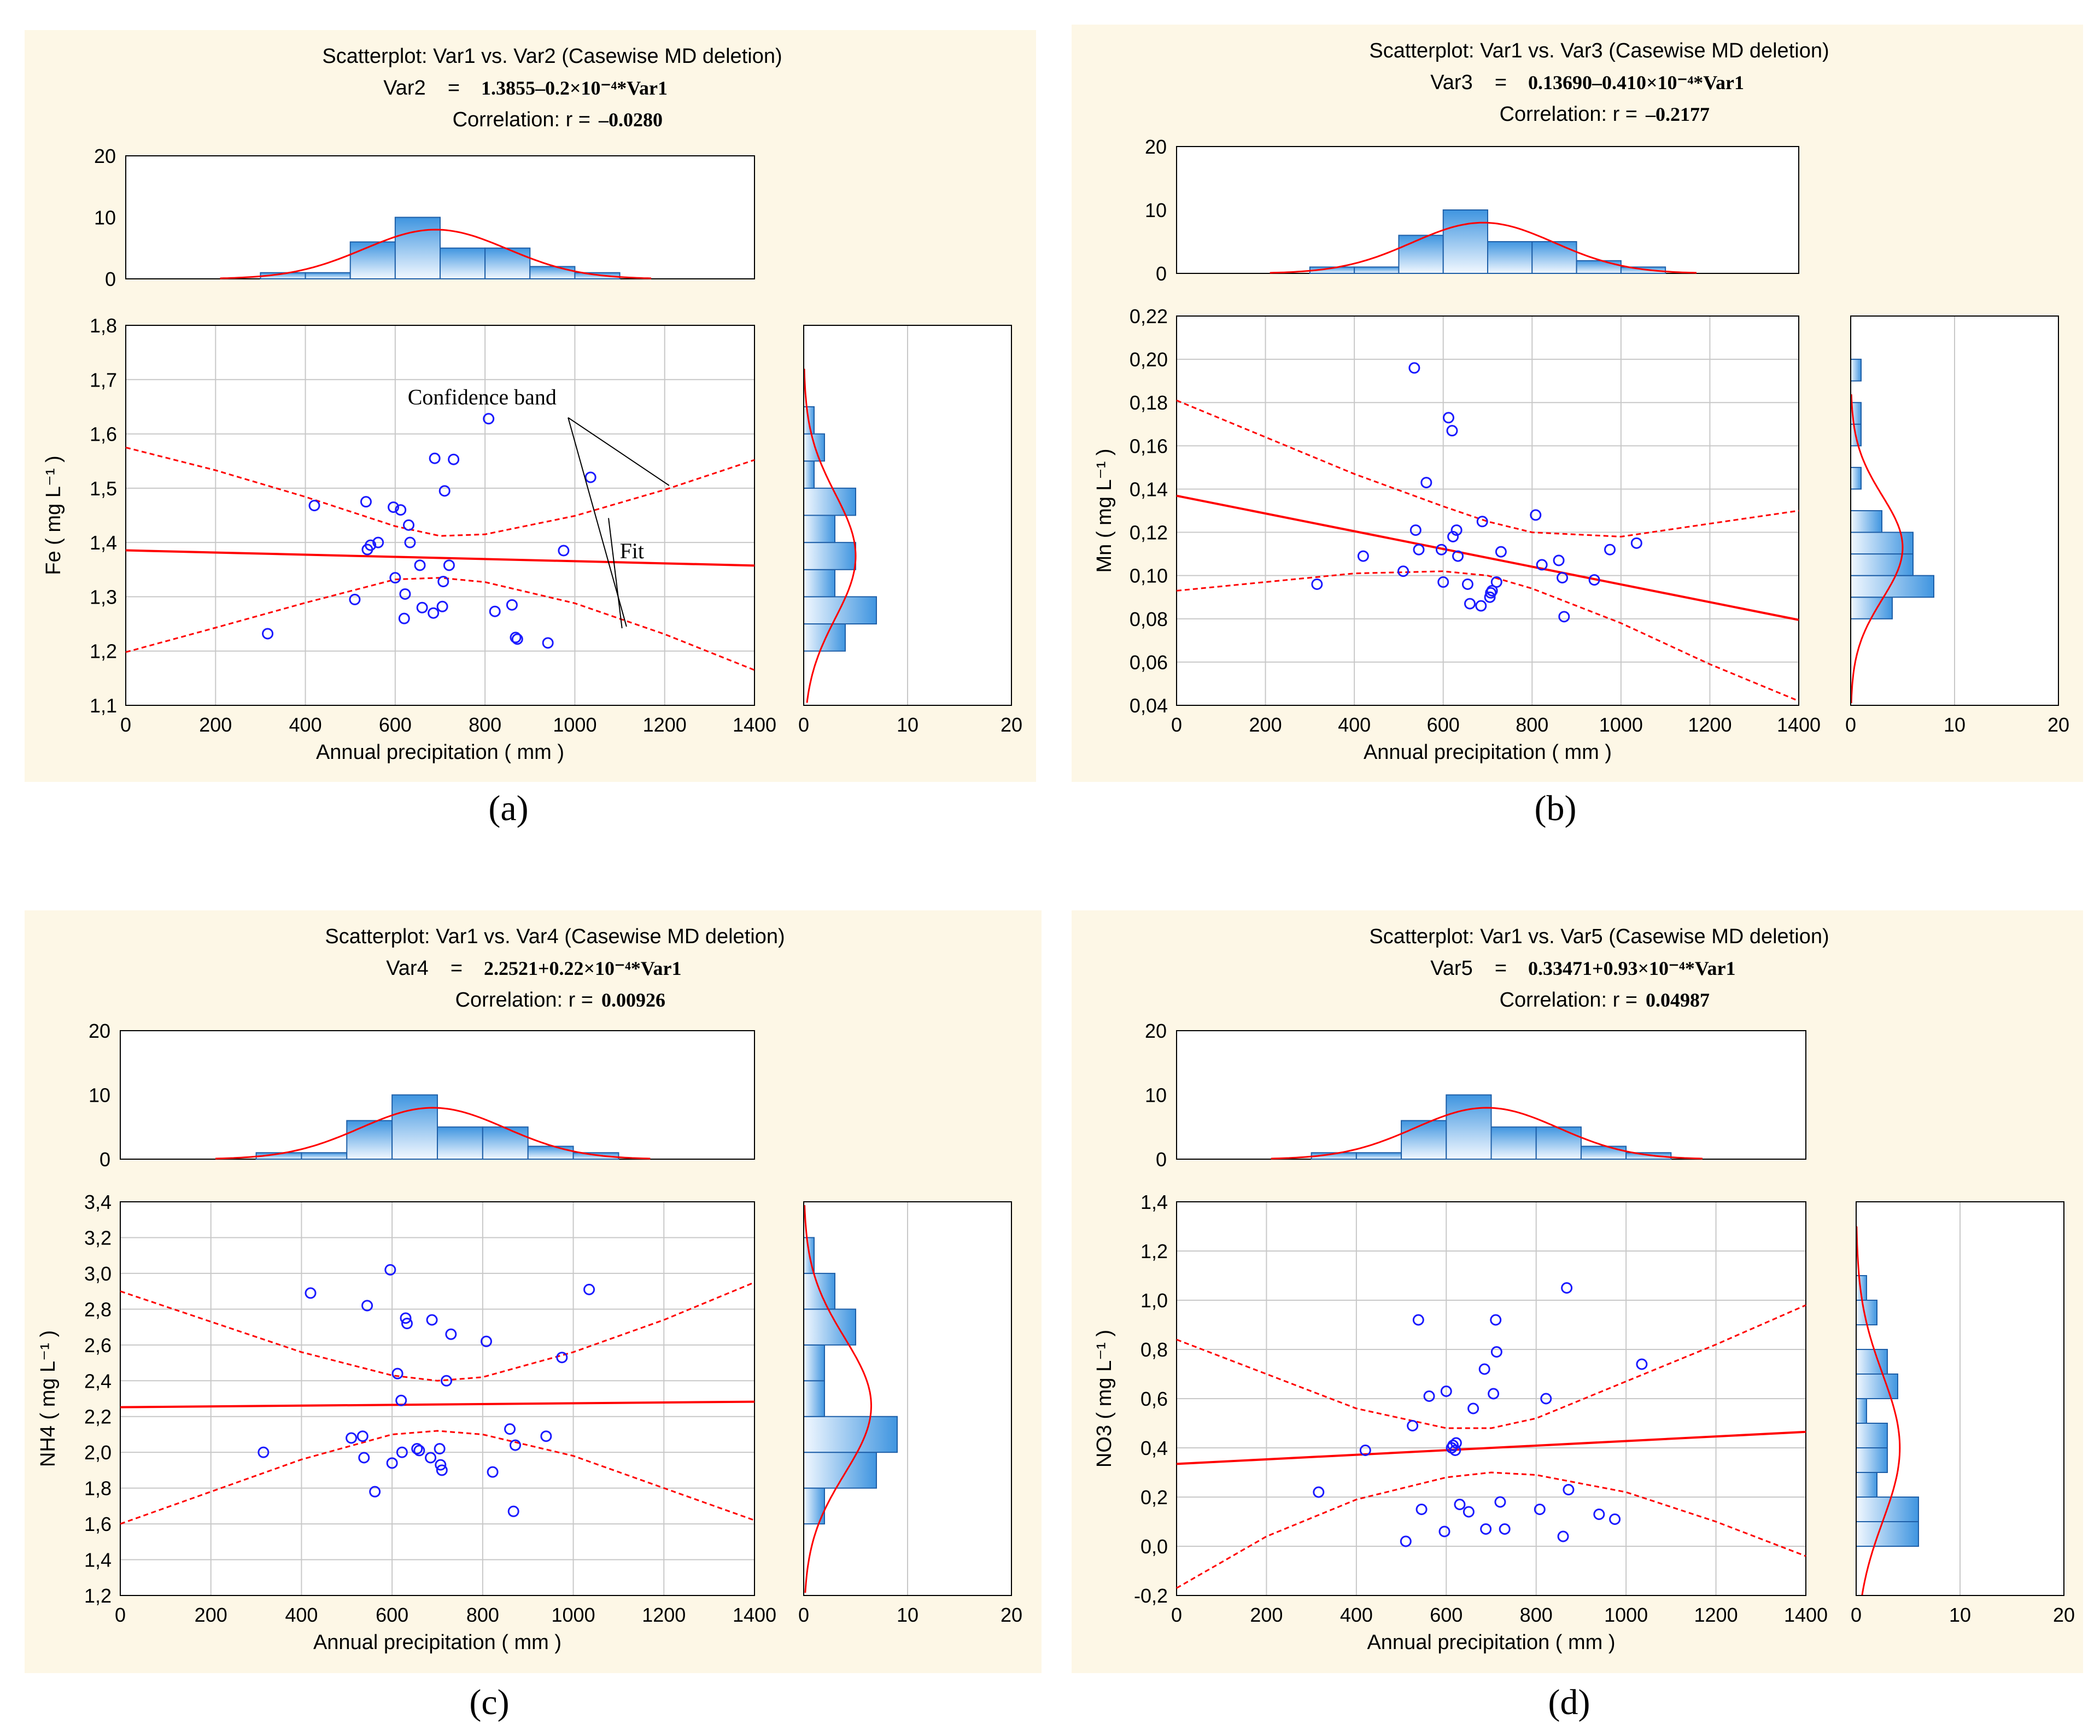 The width and height of the screenshot is (2100, 1736). Describe the element at coordinates (407, 968) in the screenshot. I see `equation-label: Var4` at that location.